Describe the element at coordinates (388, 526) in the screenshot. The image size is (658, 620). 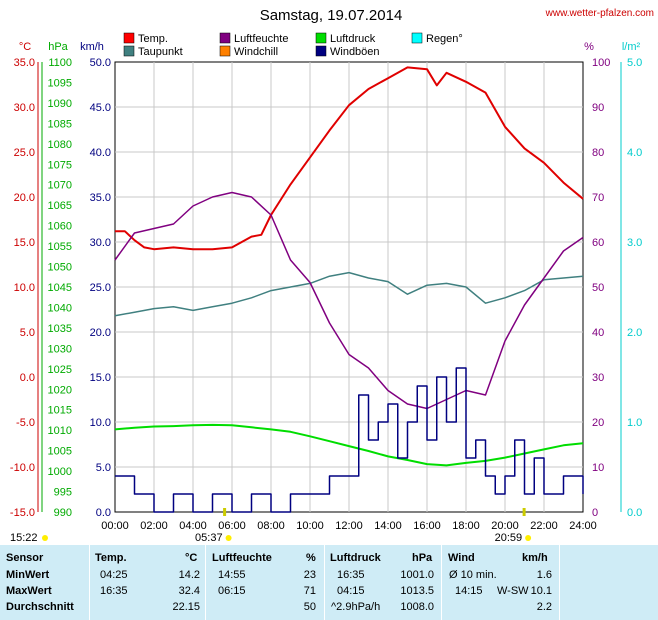
I see `x-tick: 14:00` at that location.